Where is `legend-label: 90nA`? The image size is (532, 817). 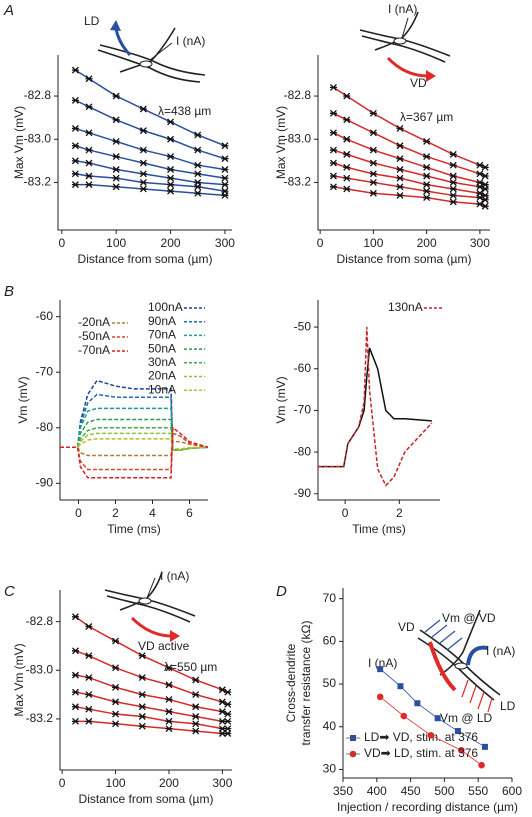 legend-label: 90nA is located at coordinates (162, 321).